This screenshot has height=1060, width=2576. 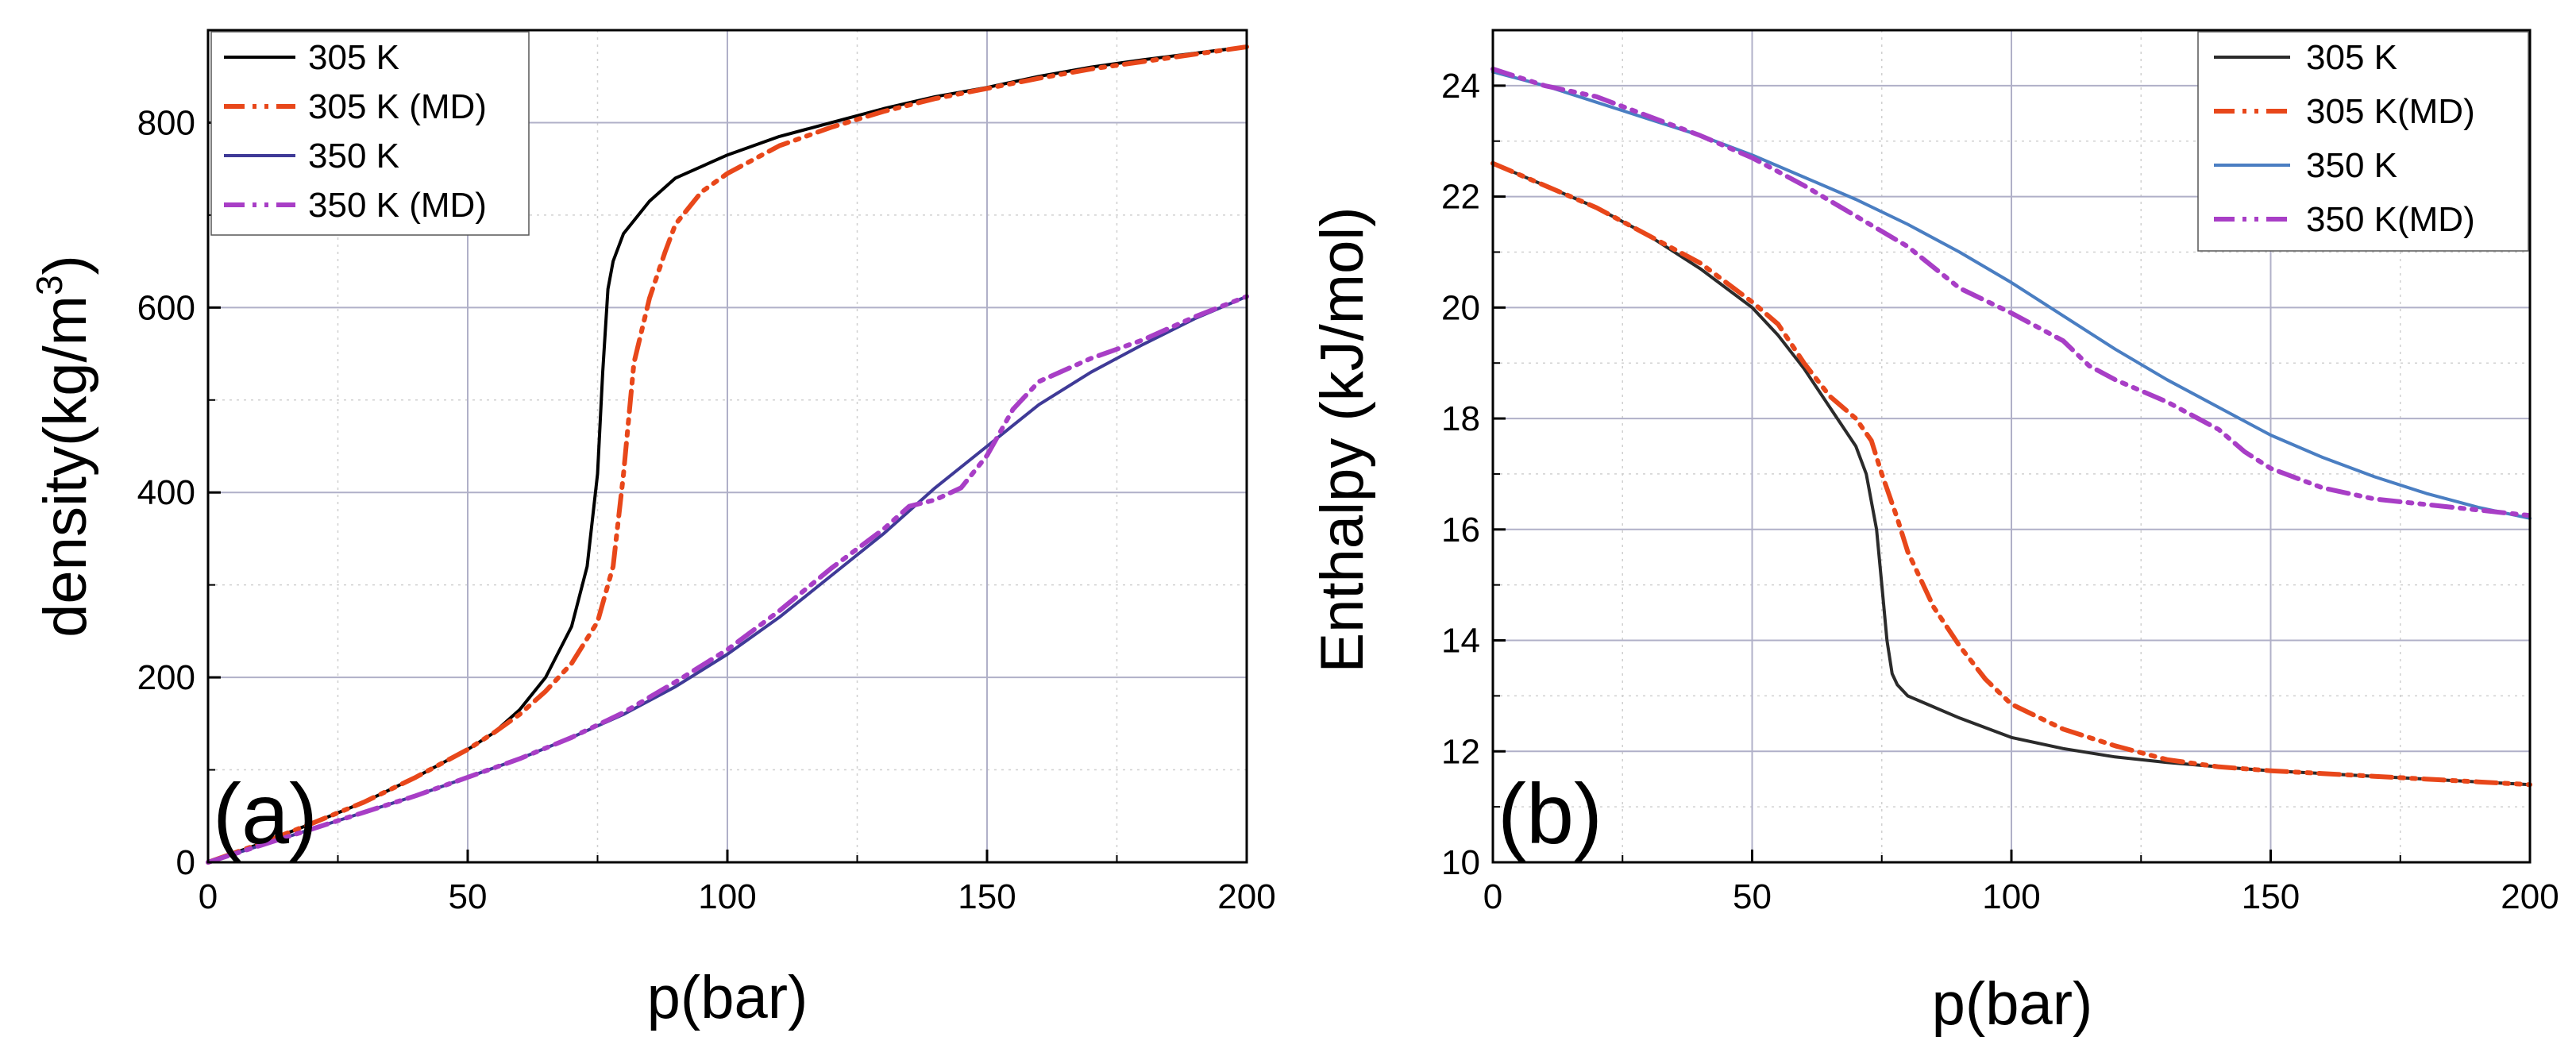 I want to click on panel-b-y-tick-label: 16, so click(x=1460, y=530).